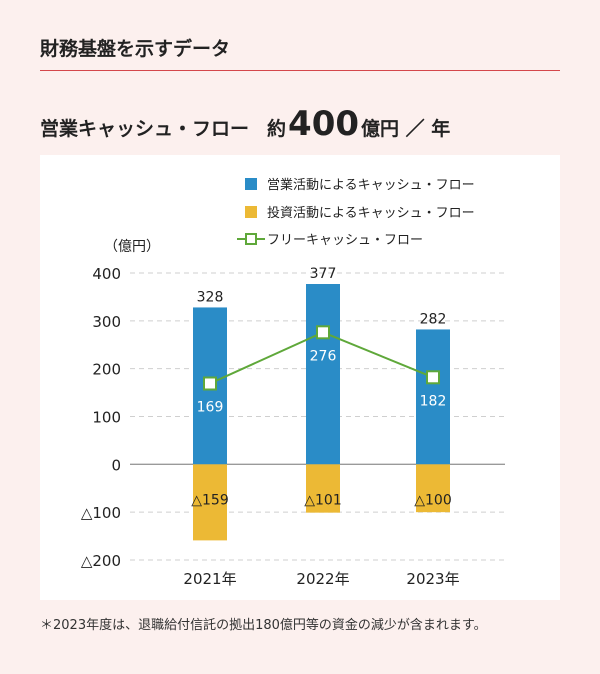 The height and width of the screenshot is (674, 600). What do you see at coordinates (106, 418) in the screenshot?
I see `y-tick-label: 100` at bounding box center [106, 418].